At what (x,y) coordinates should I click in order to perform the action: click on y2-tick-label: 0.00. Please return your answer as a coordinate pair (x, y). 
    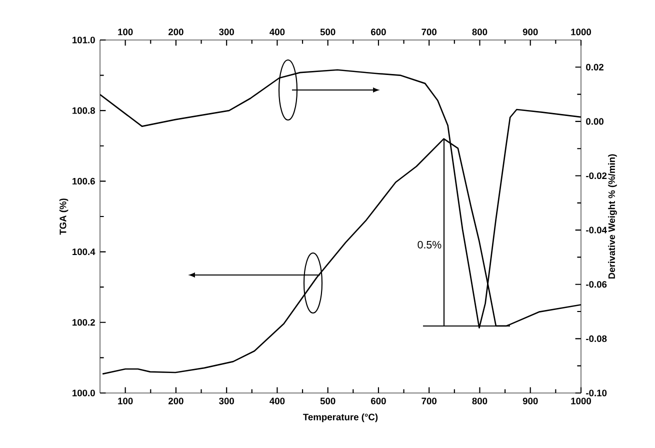
    Looking at the image, I should click on (595, 121).